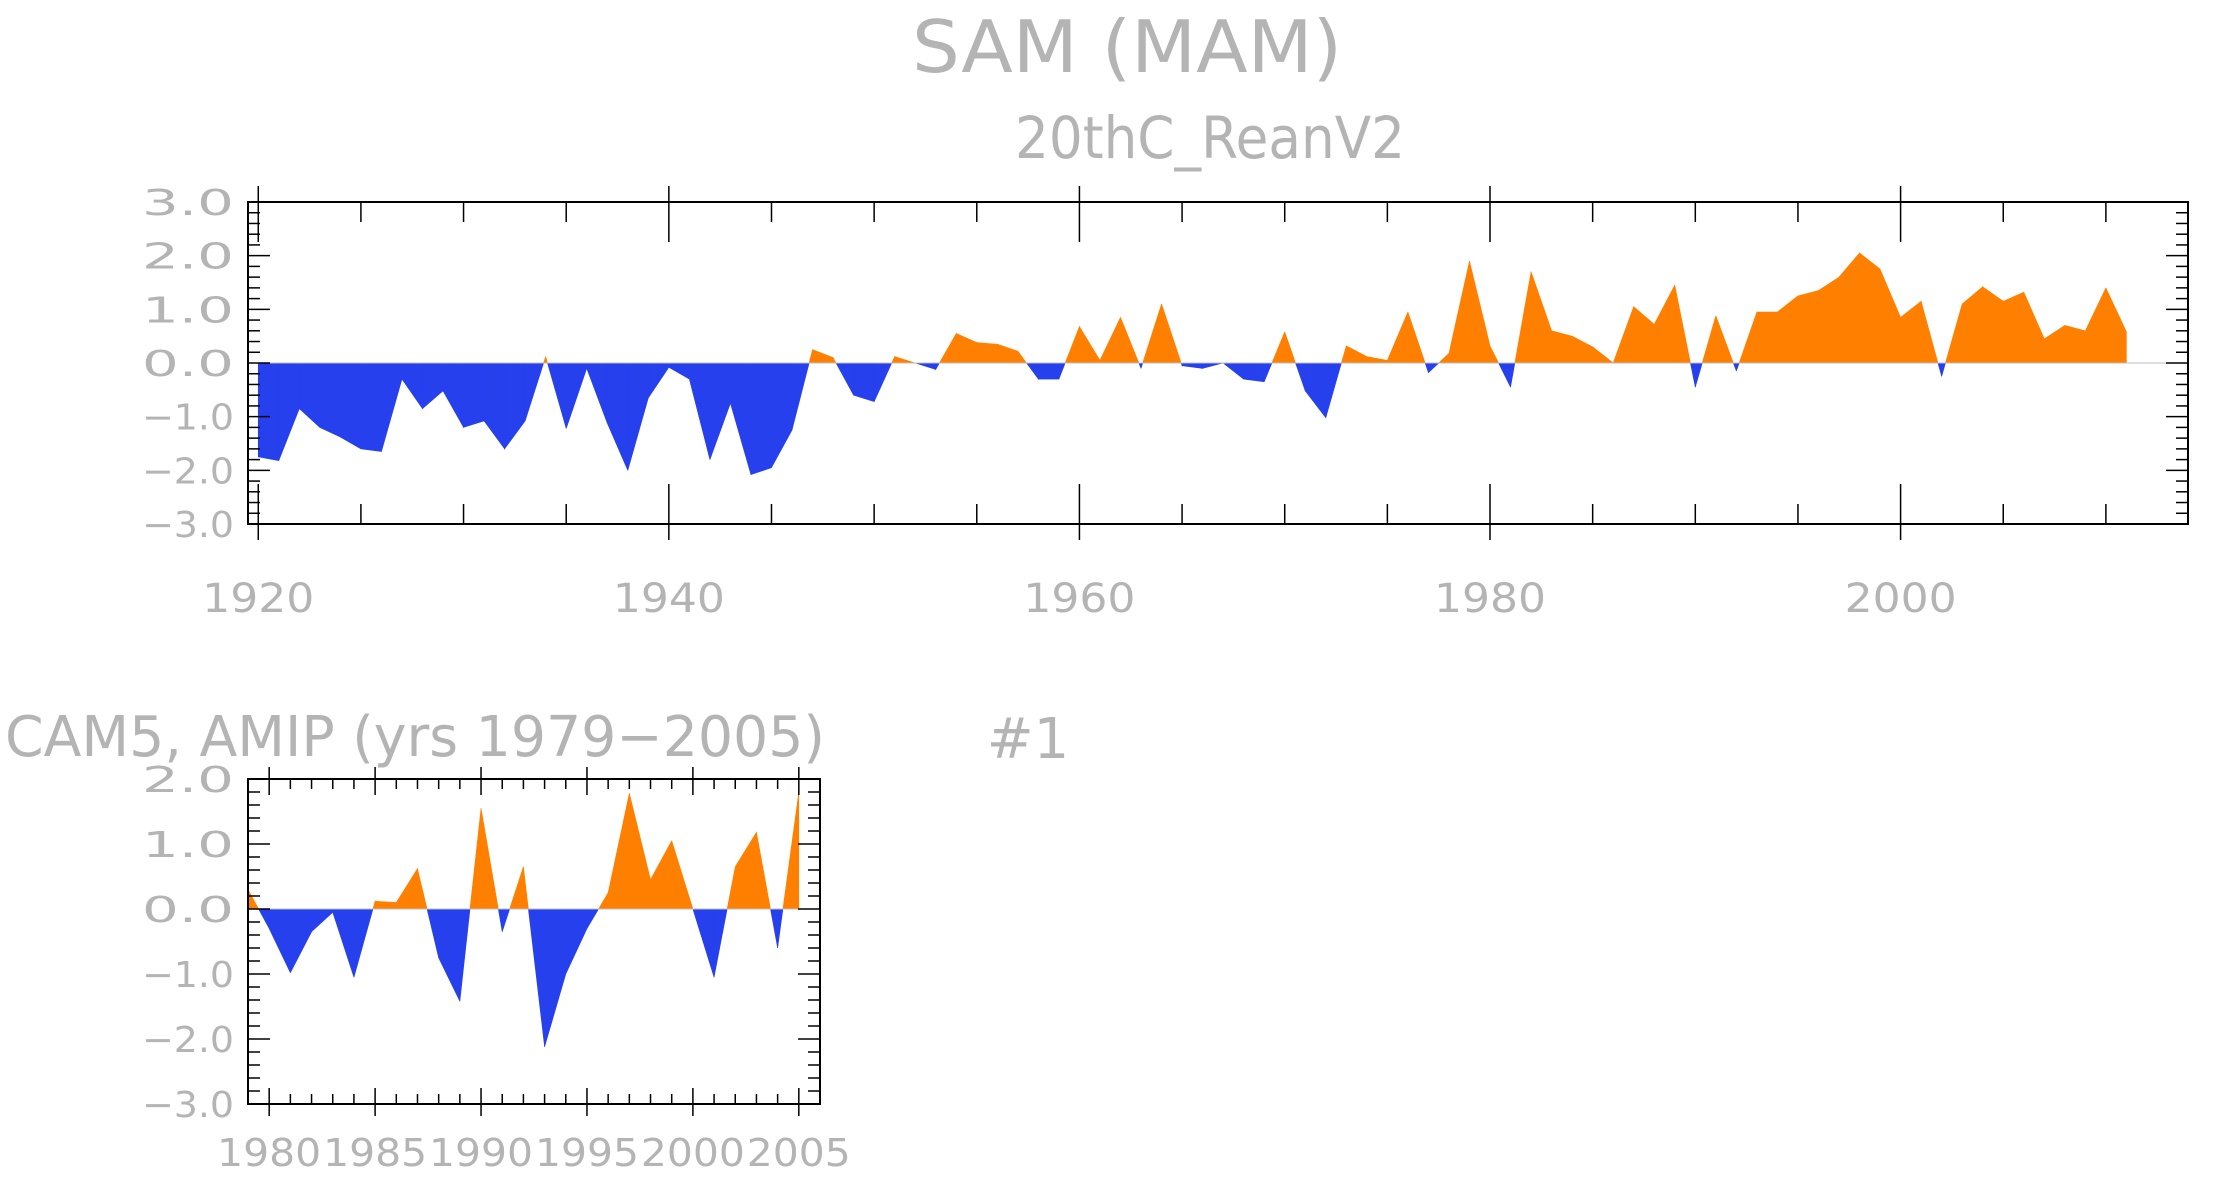 This screenshot has height=1177, width=2236. Describe the element at coordinates (799, 1153) in the screenshot. I see `x-tick-label: 2005` at that location.